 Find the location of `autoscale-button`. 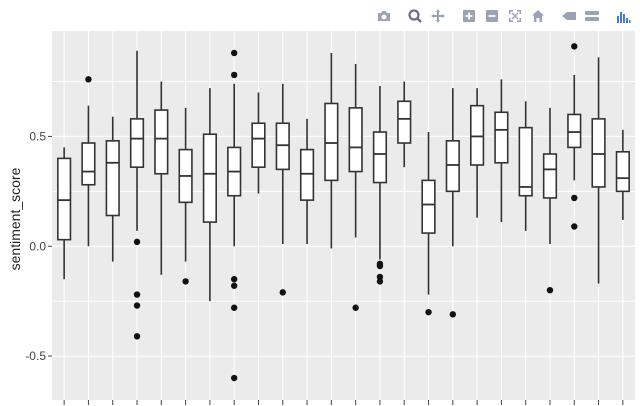

autoscale-button is located at coordinates (514, 16).